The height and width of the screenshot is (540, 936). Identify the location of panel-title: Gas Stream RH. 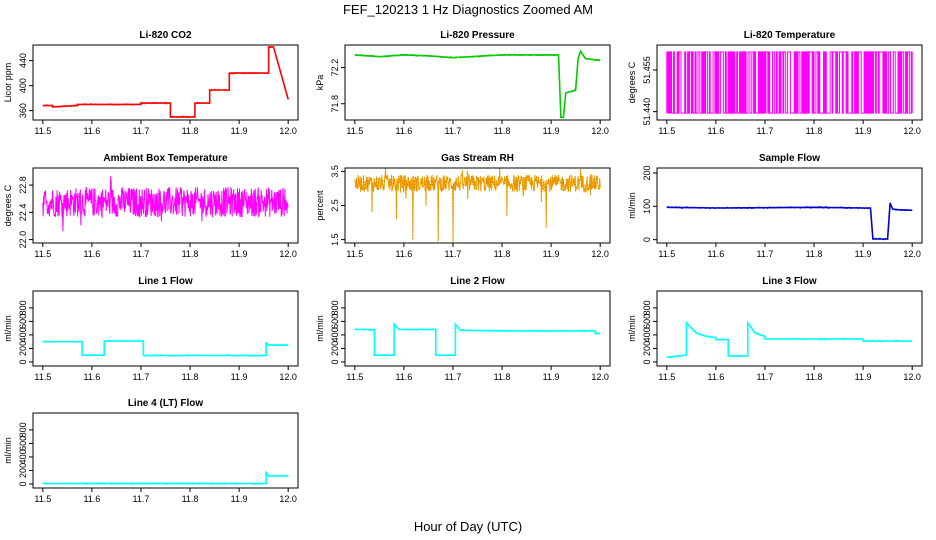
(477, 158).